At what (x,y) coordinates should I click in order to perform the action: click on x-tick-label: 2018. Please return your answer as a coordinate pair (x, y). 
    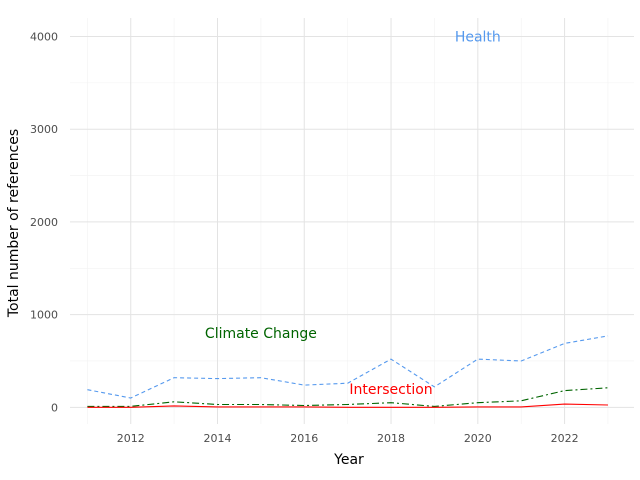
    Looking at the image, I should click on (391, 438).